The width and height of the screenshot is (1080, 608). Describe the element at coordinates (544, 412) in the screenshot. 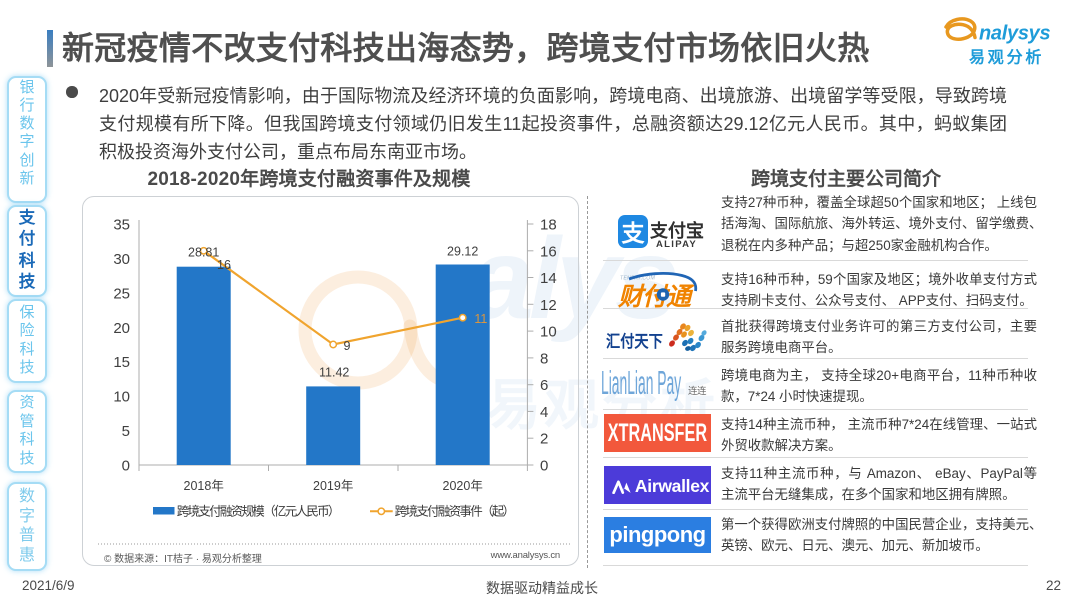

I see `svg-text: 4` at that location.